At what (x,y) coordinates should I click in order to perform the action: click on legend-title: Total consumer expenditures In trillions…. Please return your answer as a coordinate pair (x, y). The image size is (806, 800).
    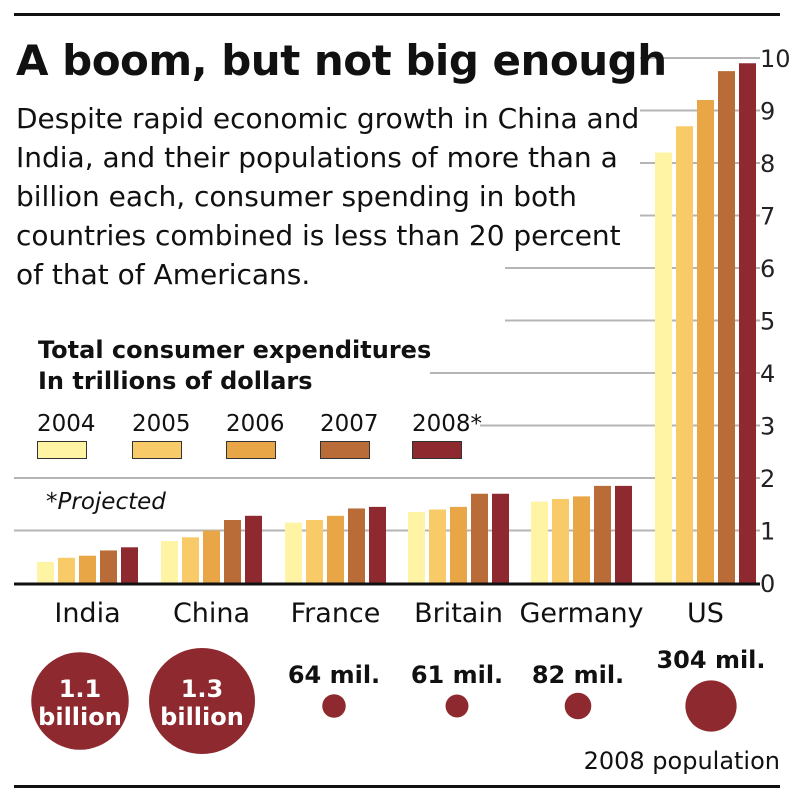
    Looking at the image, I should click on (234, 366).